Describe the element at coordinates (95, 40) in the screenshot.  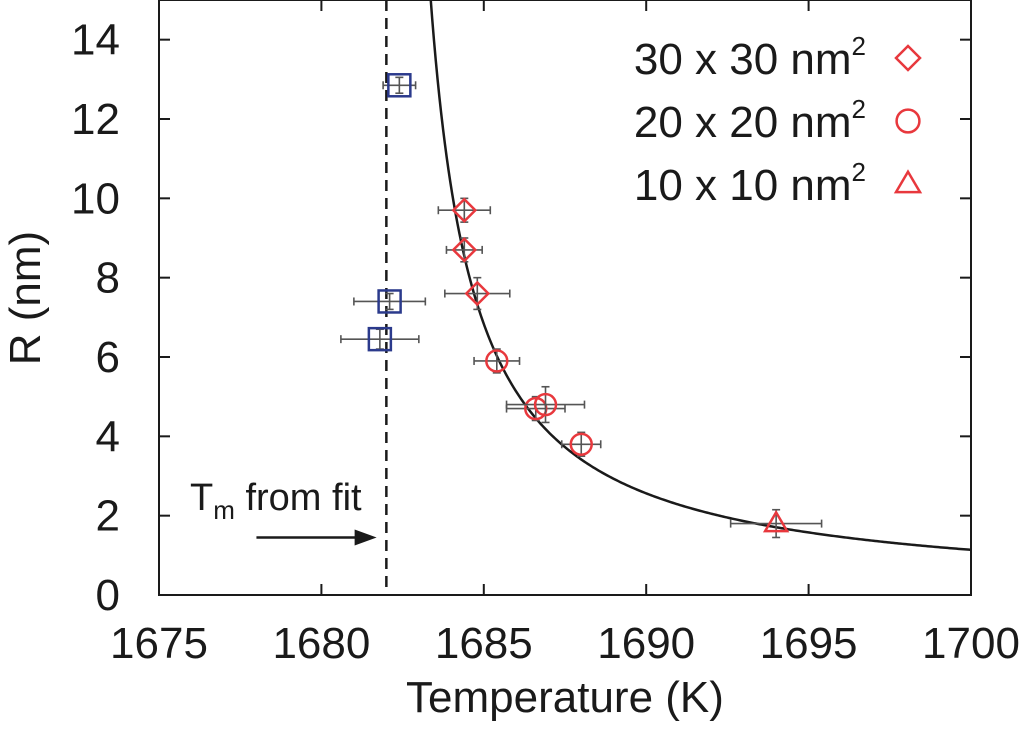
I see `y-tick-label: 14` at that location.